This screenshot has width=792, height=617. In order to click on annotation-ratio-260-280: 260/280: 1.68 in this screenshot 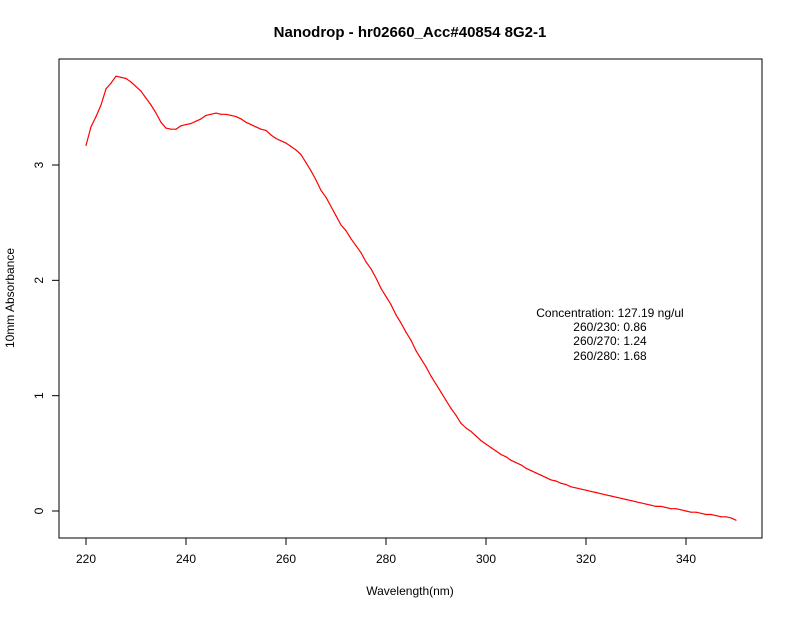, I will do `click(610, 356)`.